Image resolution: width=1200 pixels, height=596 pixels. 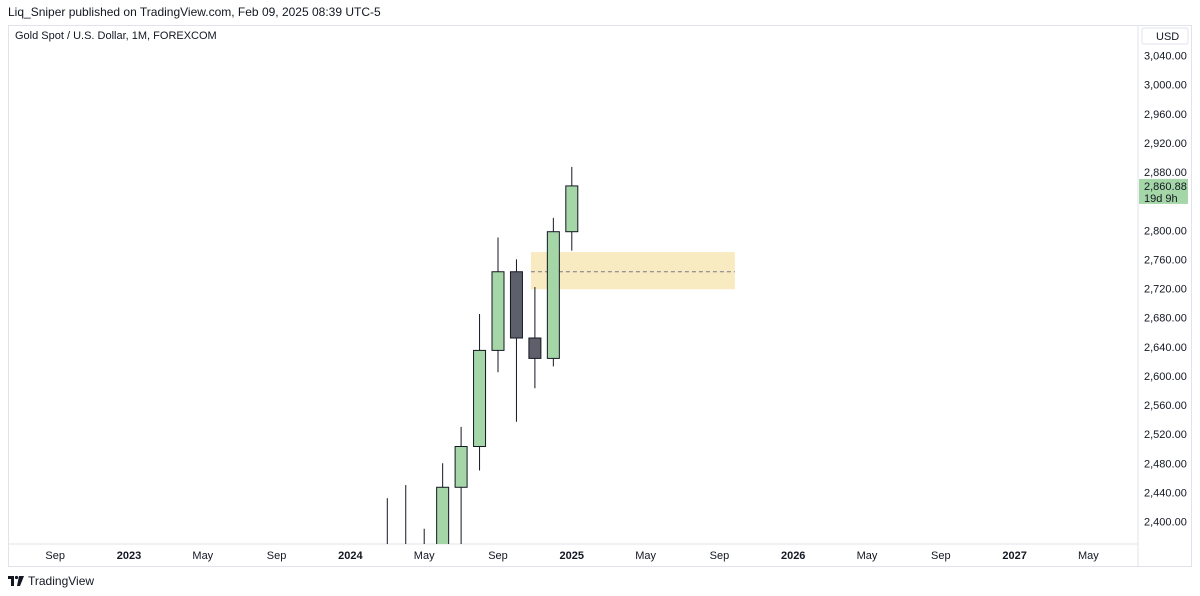 I want to click on price-tick-label: 2,720.00, so click(x=1165, y=290).